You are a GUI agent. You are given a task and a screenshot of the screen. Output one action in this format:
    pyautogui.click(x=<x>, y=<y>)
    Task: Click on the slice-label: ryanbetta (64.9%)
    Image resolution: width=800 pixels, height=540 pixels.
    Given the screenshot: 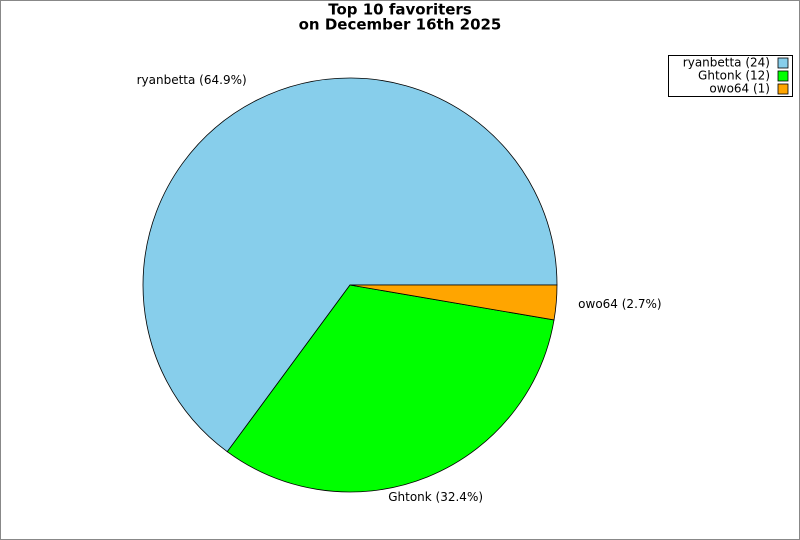 What is the action you would take?
    pyautogui.click(x=192, y=80)
    